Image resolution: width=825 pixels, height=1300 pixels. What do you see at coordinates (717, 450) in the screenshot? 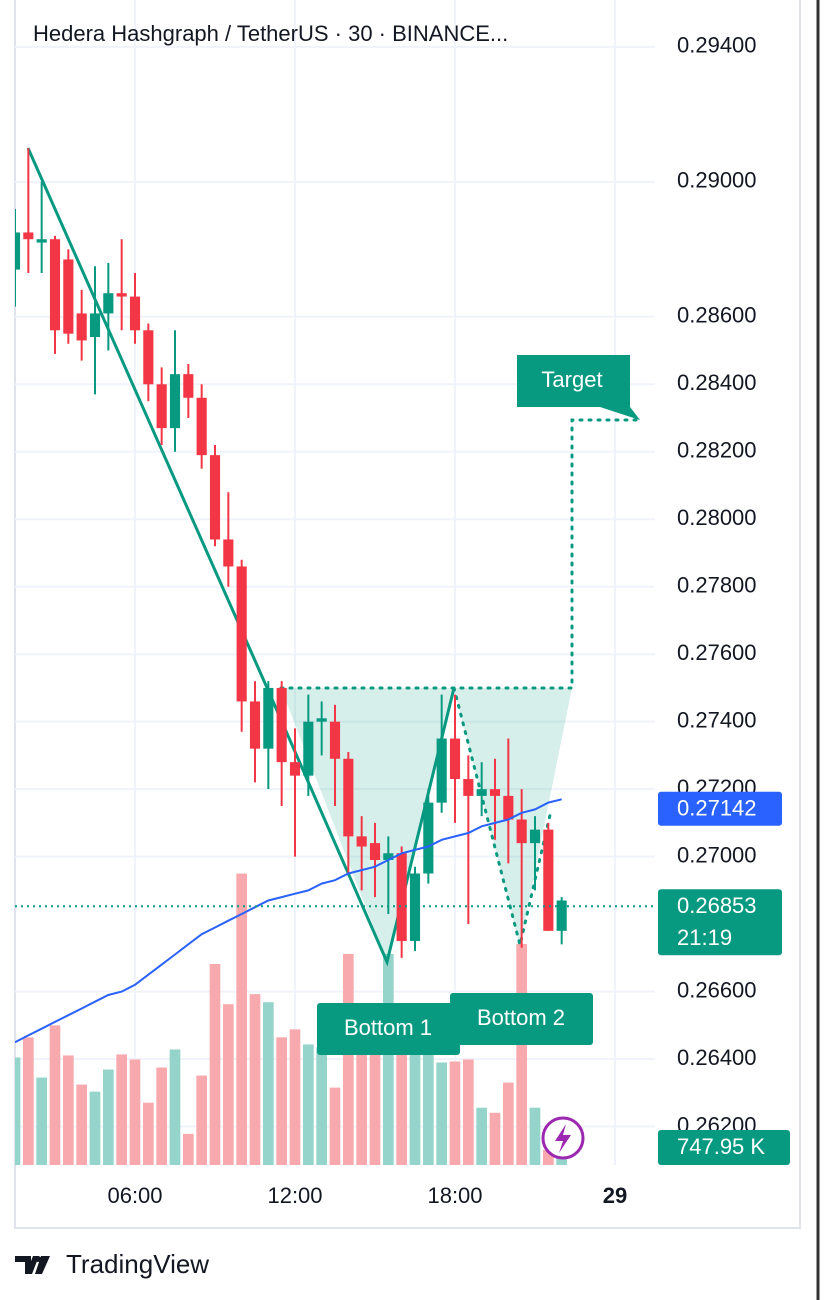
I see `y-tick-label: 0.28200` at bounding box center [717, 450].